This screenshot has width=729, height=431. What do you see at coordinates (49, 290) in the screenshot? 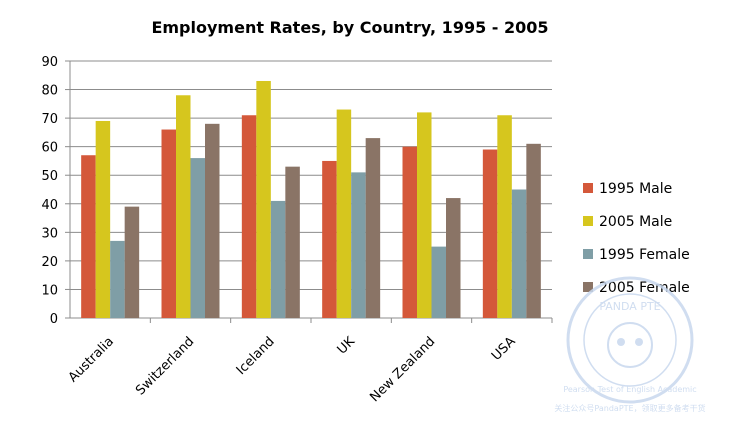
I see `y-tick-label: 10` at bounding box center [49, 290].